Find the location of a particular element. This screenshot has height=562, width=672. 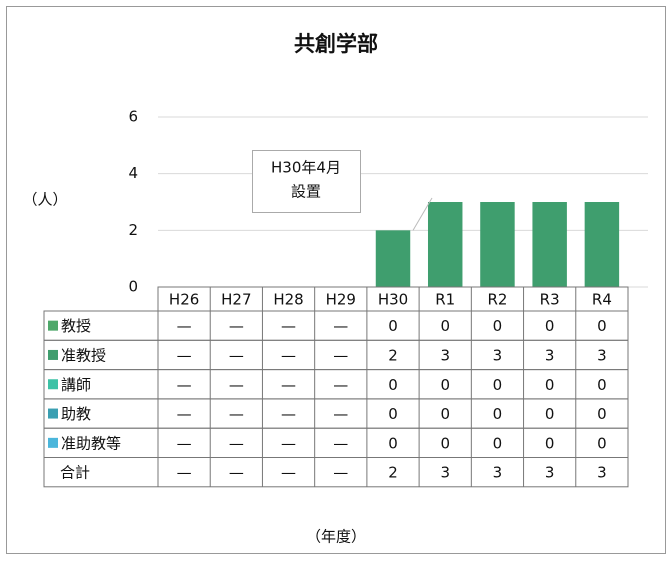

chart-title: 共創学部 is located at coordinates (336, 44).